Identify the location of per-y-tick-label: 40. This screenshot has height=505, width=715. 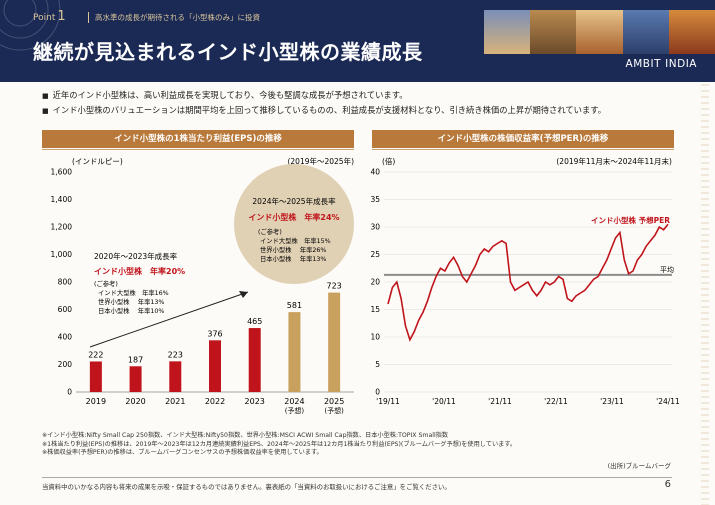
(375, 172).